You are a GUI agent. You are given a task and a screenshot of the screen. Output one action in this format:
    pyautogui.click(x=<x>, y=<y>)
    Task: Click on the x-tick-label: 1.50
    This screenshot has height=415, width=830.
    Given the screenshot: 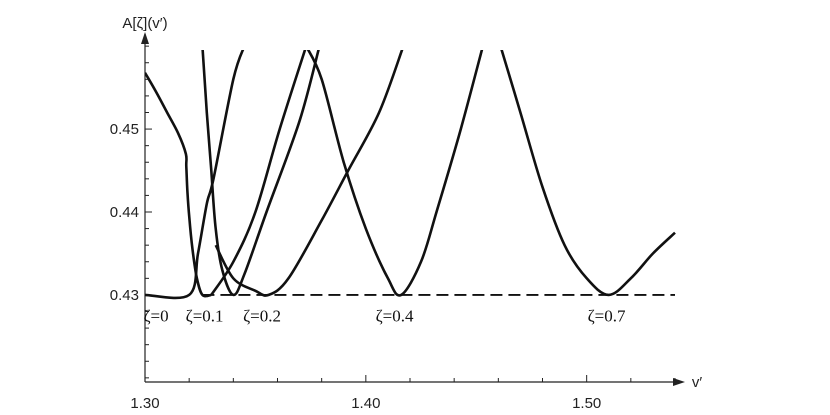 What is the action you would take?
    pyautogui.click(x=586, y=403)
    